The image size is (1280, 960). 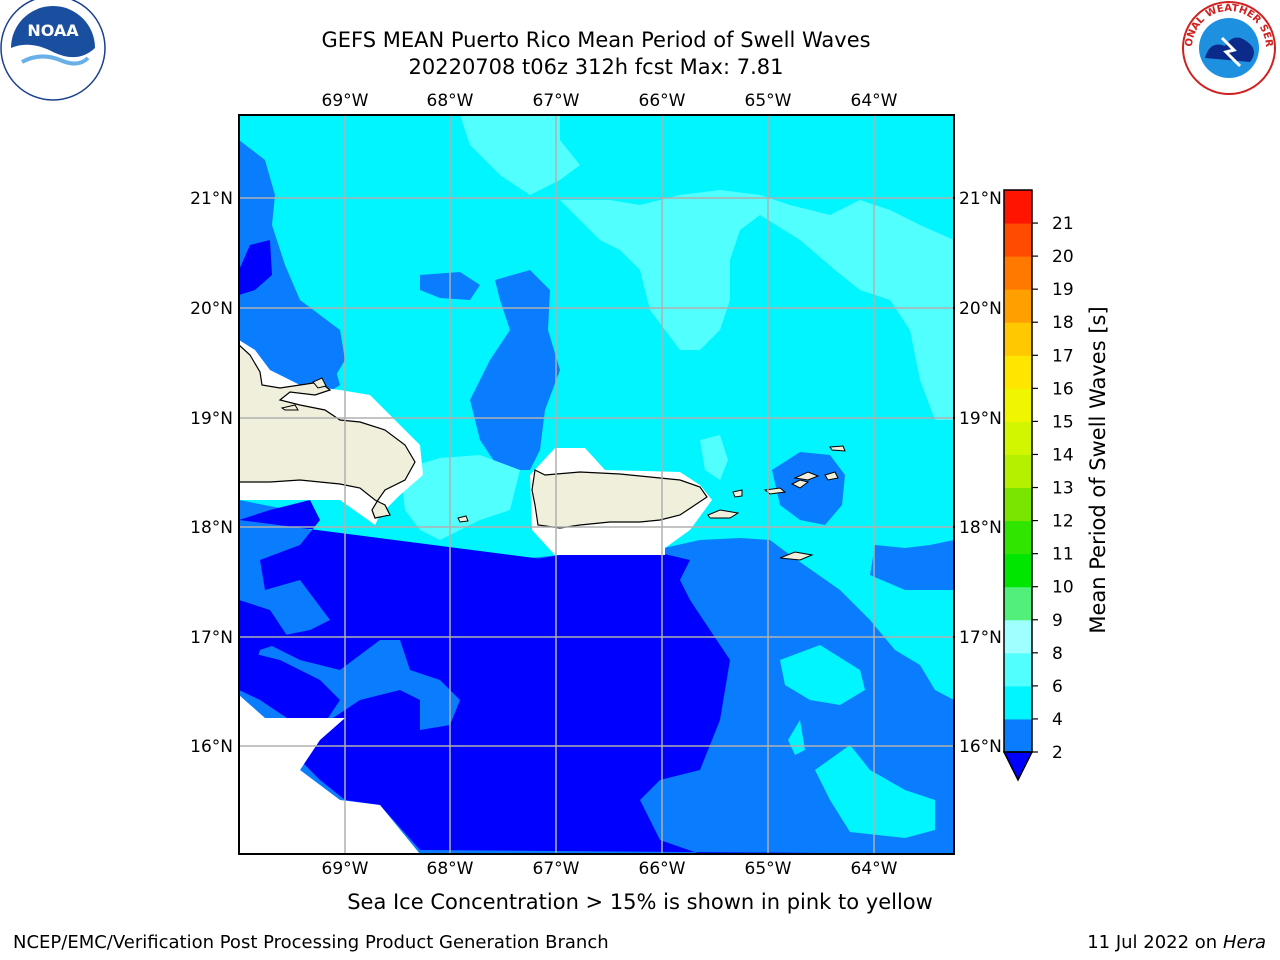 I want to click on land-stjohn, so click(x=800, y=484).